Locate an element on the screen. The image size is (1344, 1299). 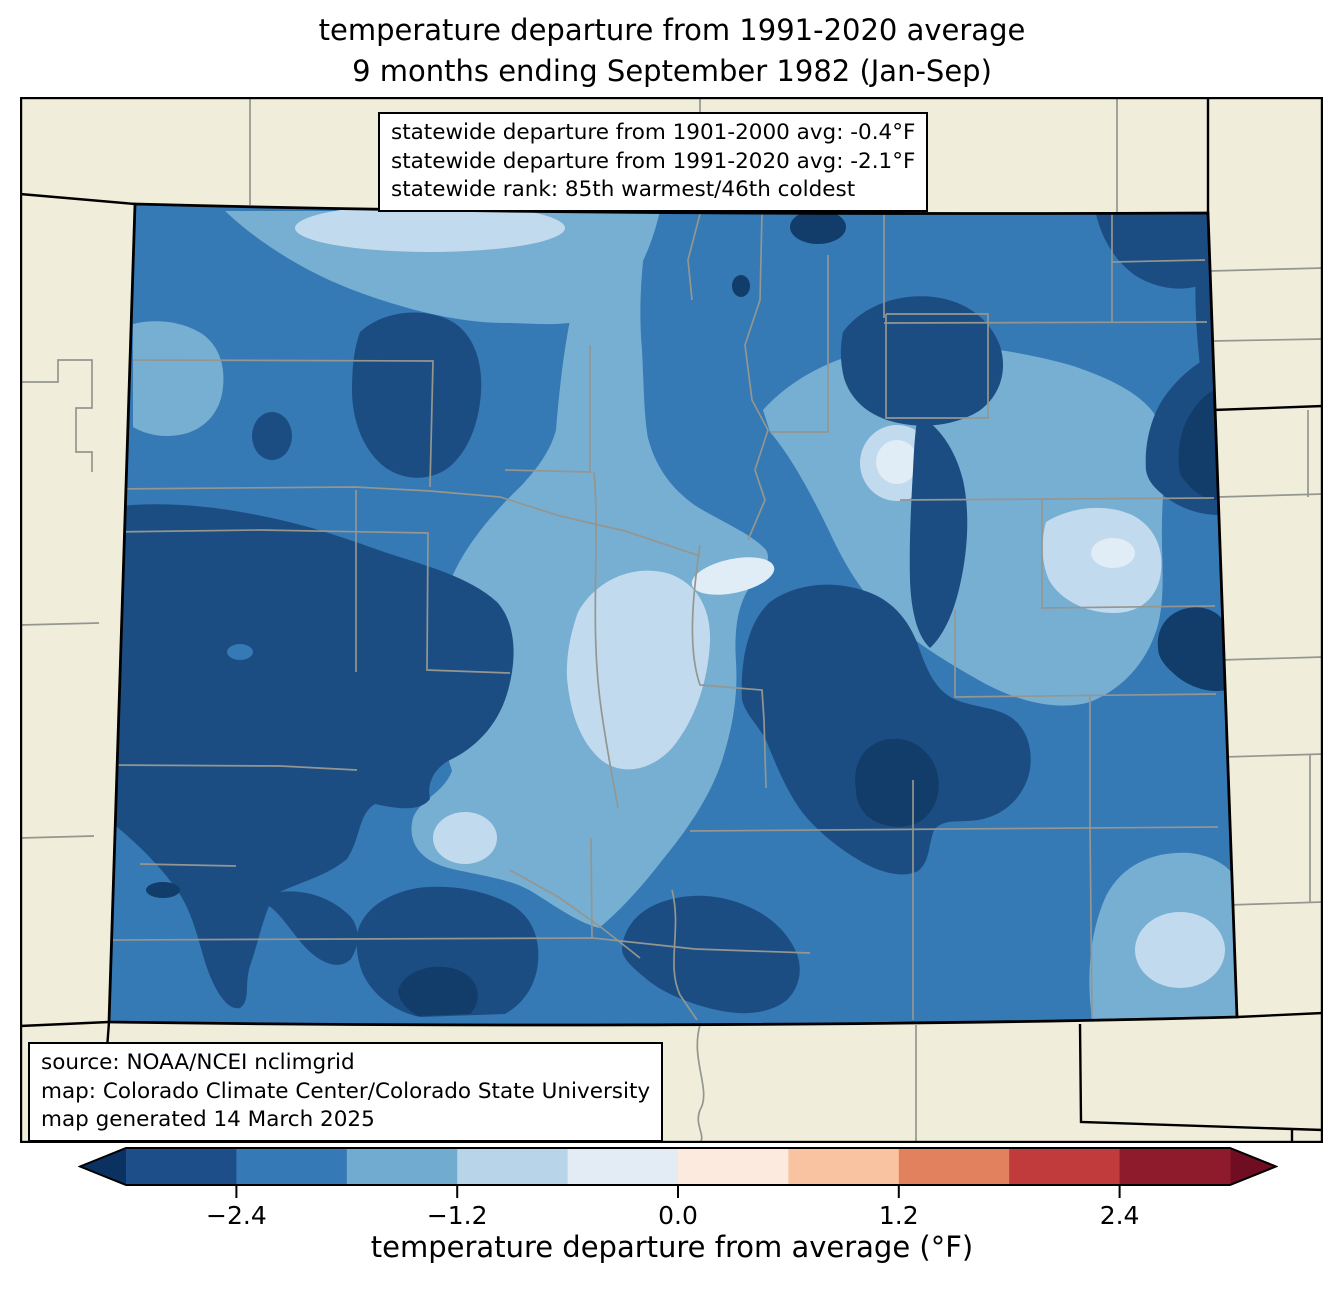
colorbar-tick-label: 0.0 is located at coordinates (678, 1215).